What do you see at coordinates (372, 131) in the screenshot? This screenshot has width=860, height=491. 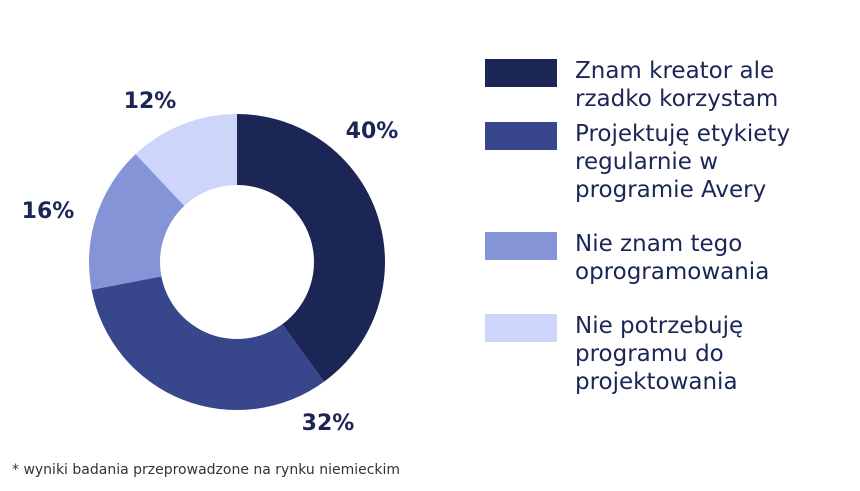 I see `data-label: 40%` at bounding box center [372, 131].